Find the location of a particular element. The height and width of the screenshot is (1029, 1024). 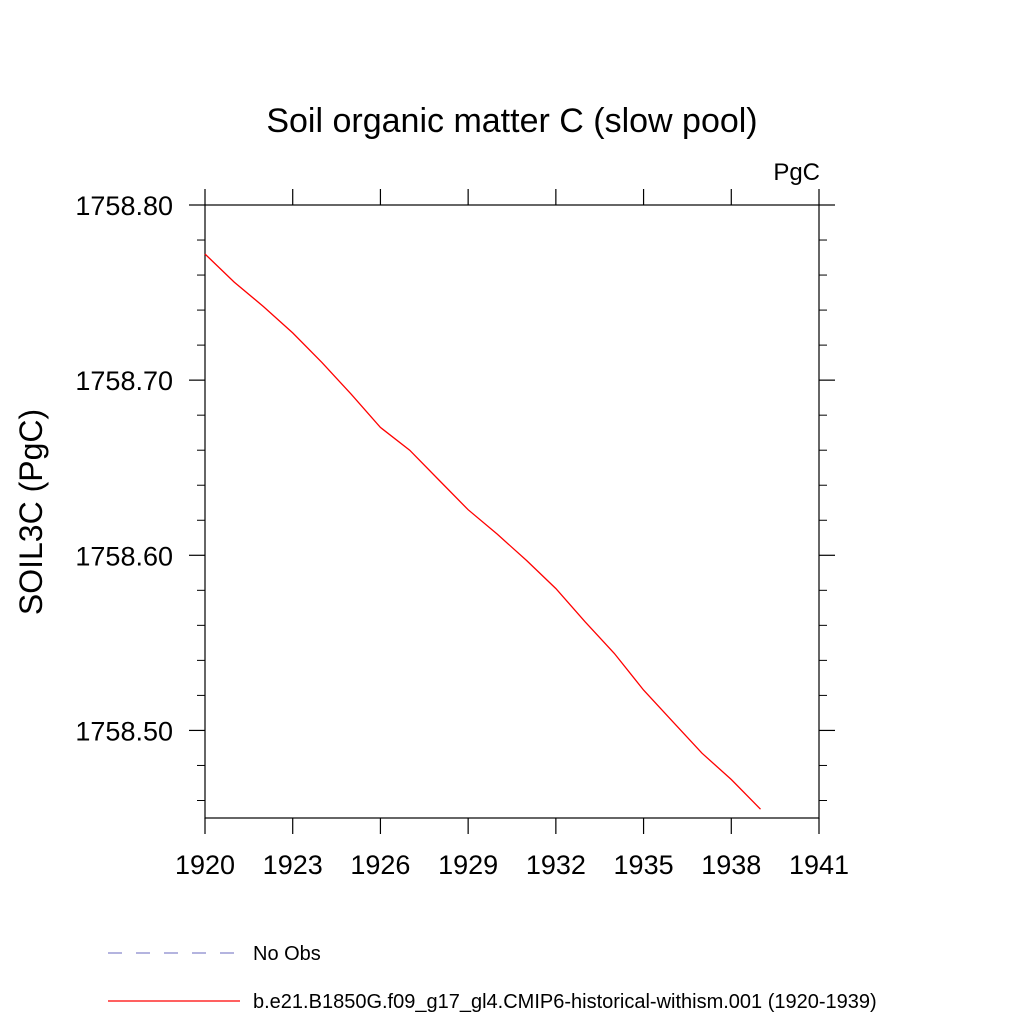

x-tick-label: 1938 is located at coordinates (731, 865).